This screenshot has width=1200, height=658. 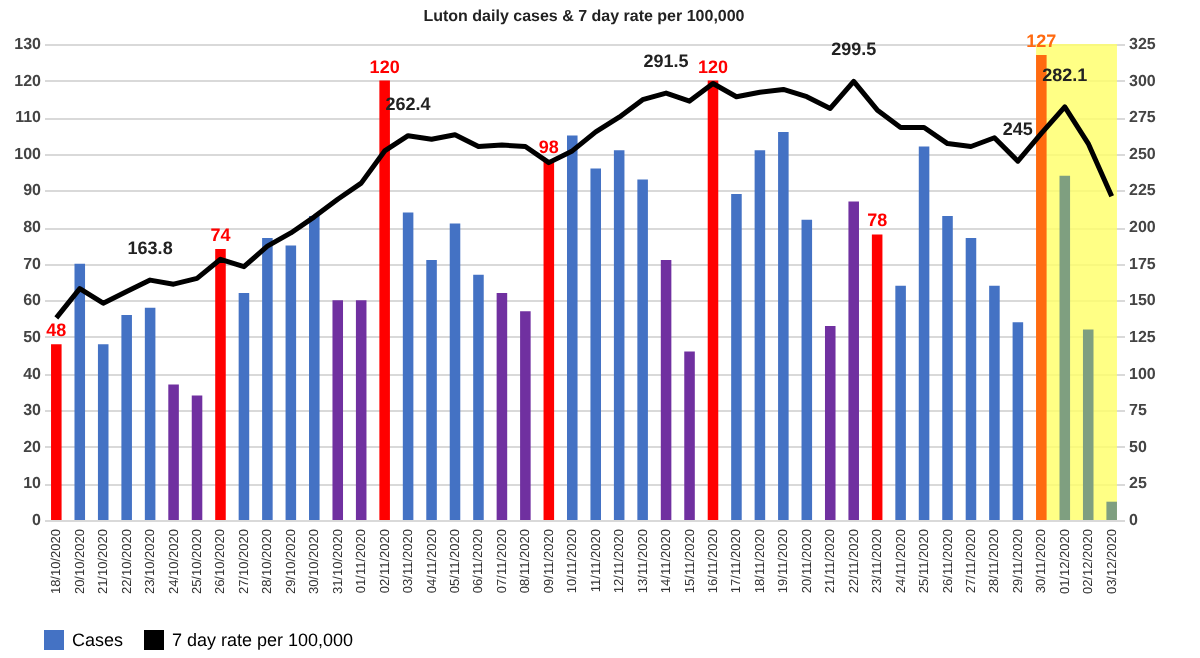 What do you see at coordinates (33, 410) in the screenshot?
I see `y-tick-label: 30` at bounding box center [33, 410].